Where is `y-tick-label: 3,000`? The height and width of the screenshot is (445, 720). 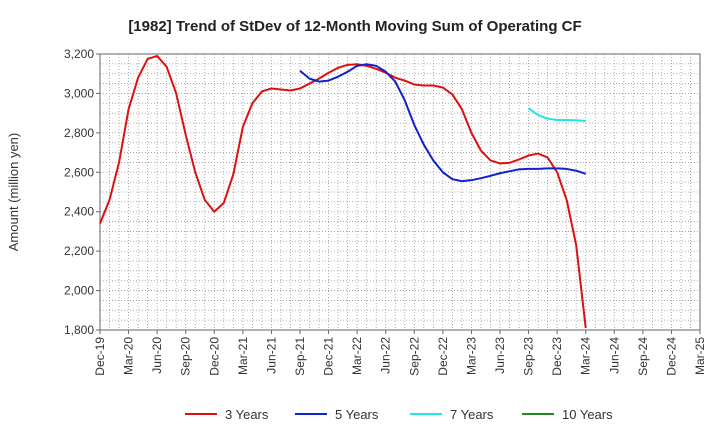 y-tick-label: 3,000 is located at coordinates (79, 93).